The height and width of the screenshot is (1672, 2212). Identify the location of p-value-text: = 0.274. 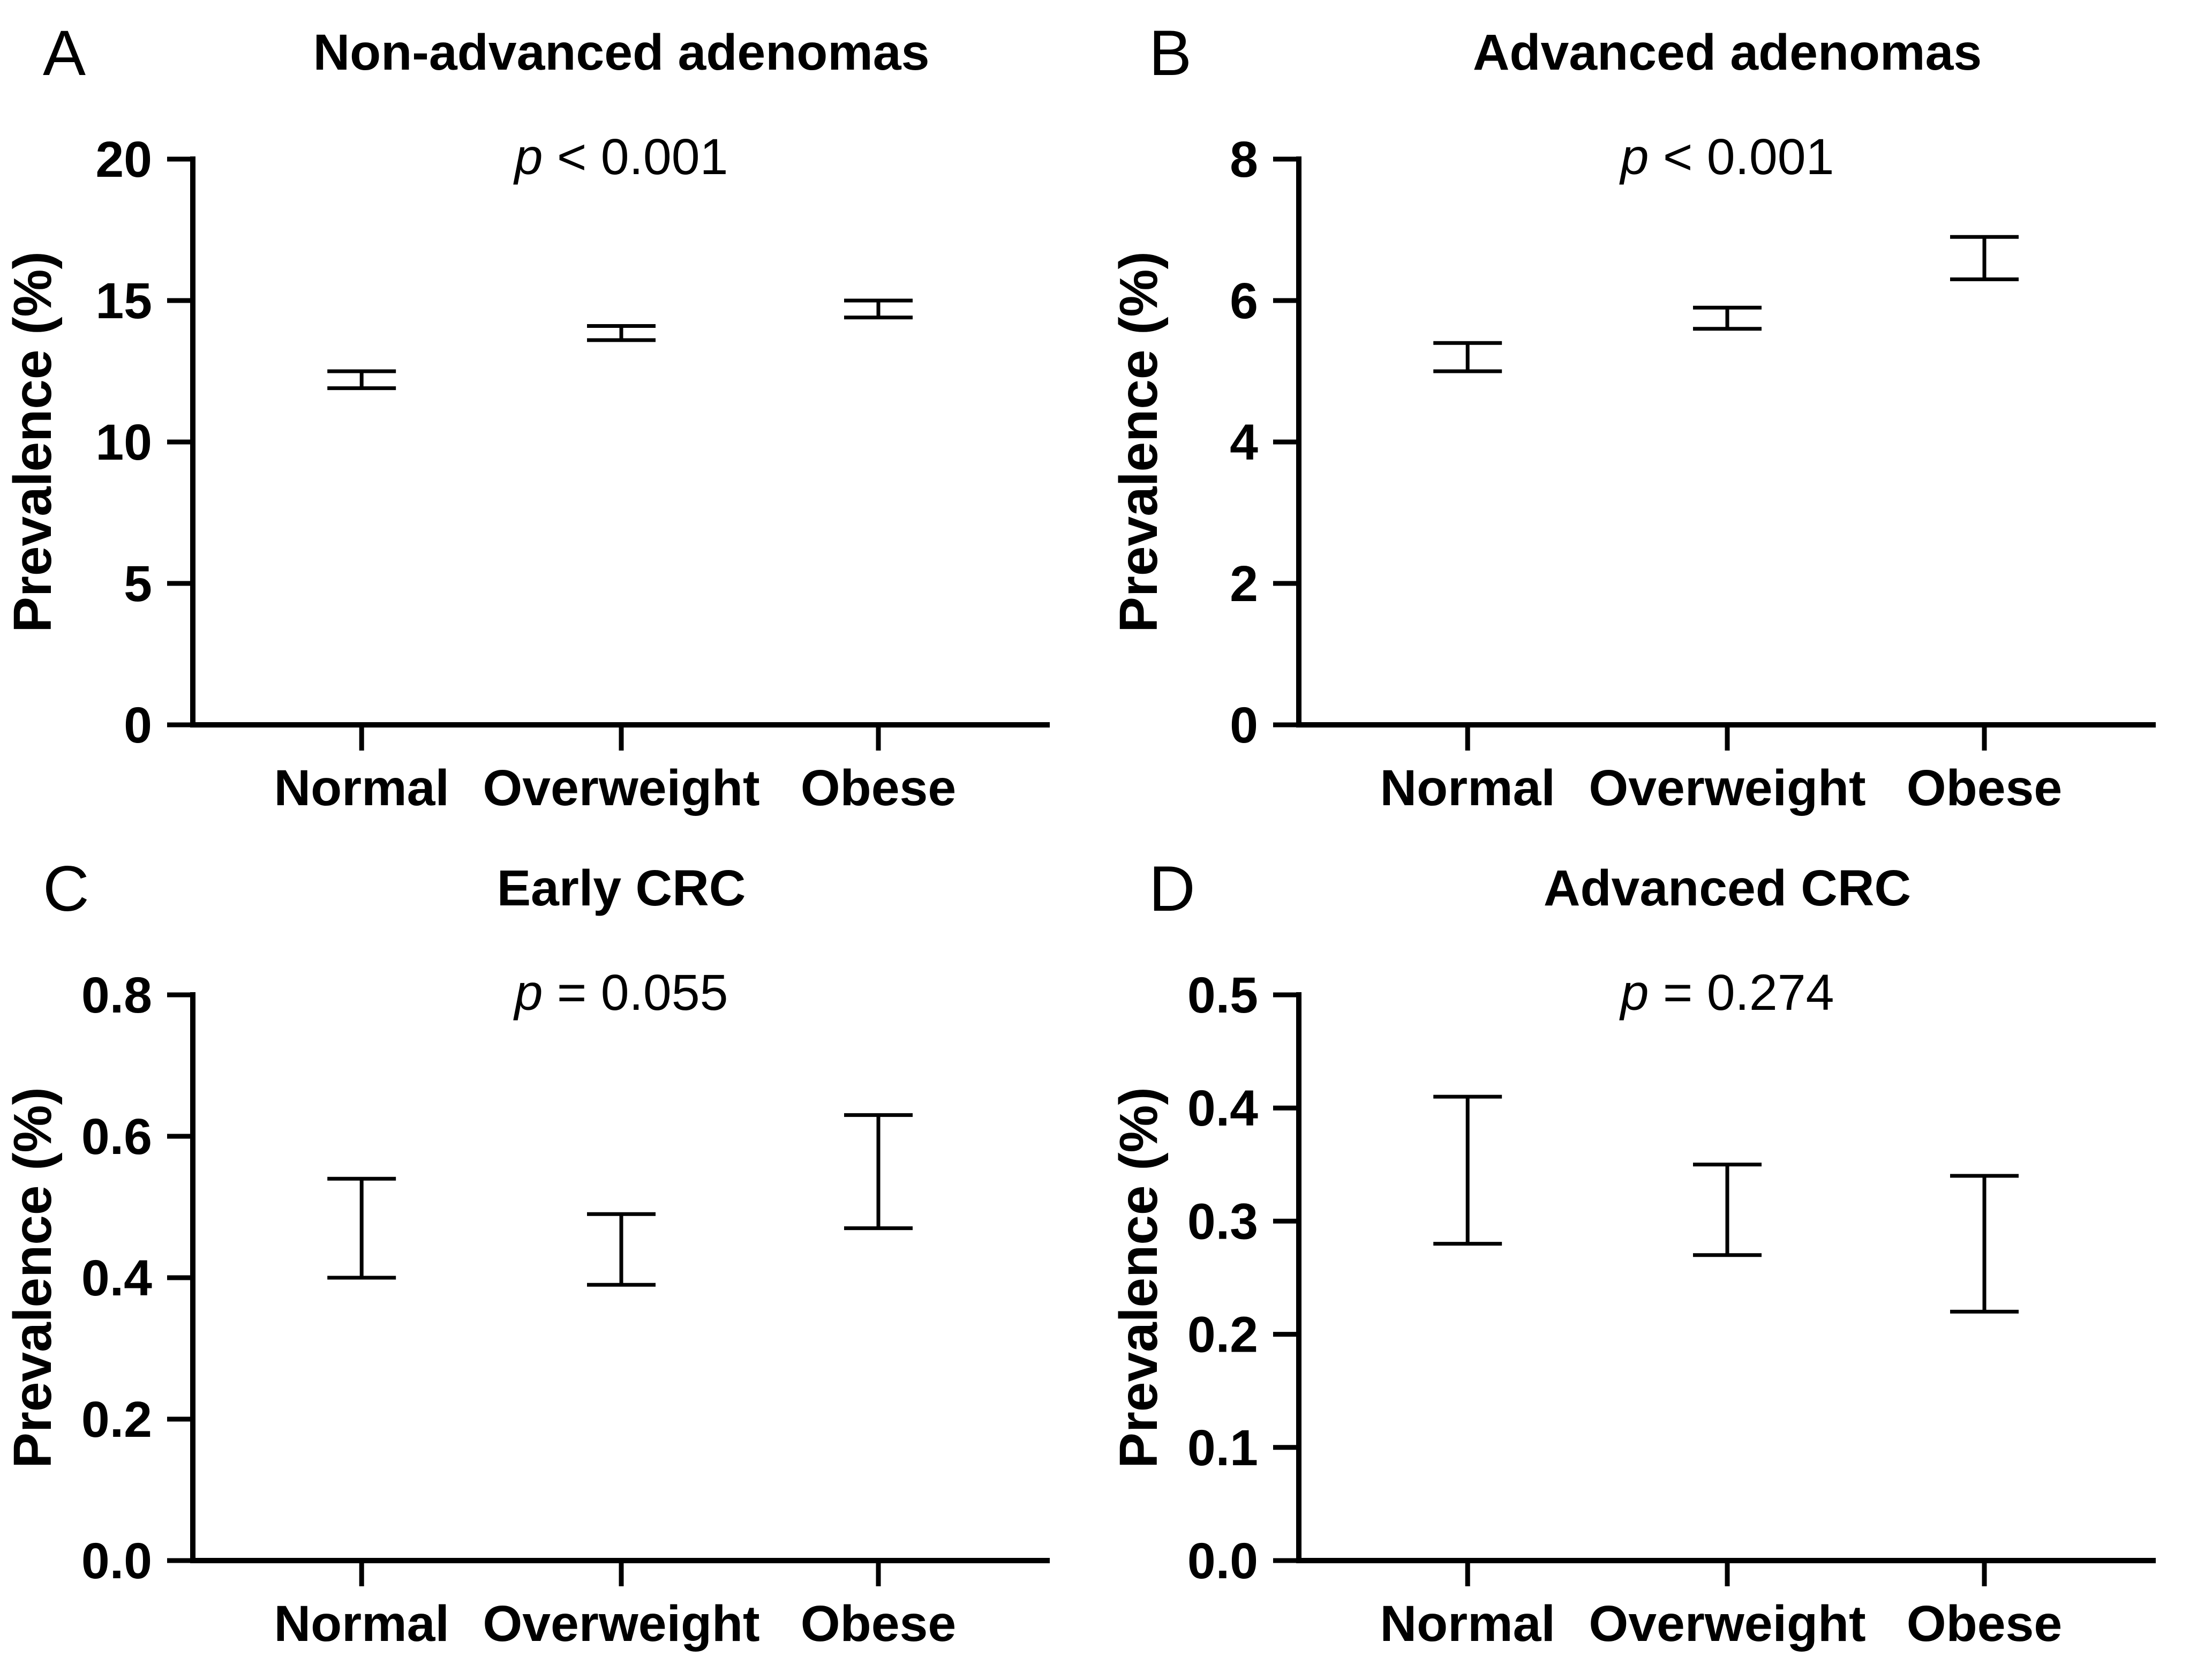
(1741, 992).